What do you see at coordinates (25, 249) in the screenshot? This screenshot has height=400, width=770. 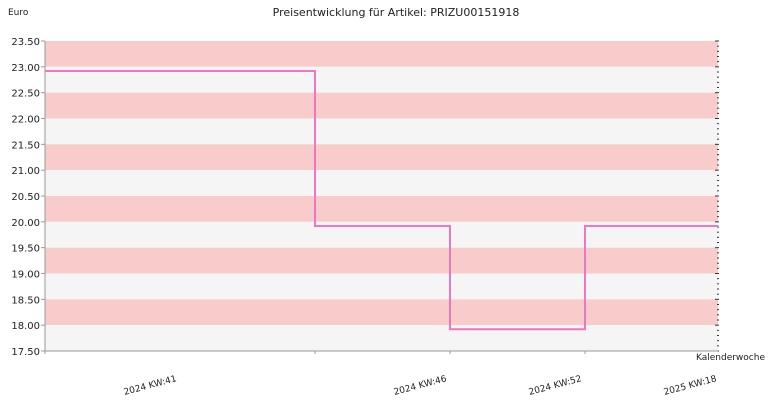 I see `y-tick-label: 19.50` at bounding box center [25, 249].